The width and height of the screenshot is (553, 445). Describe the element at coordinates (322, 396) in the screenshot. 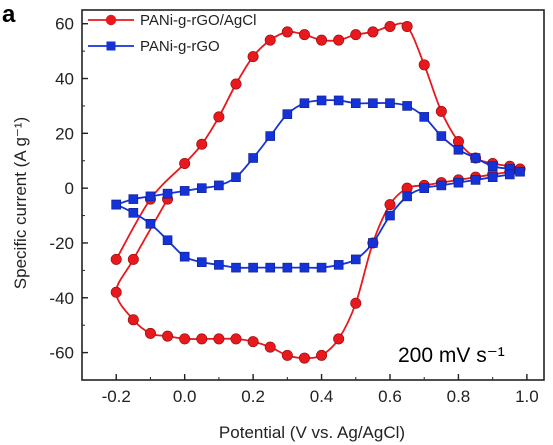

I see `x-tick-label: 0.4` at that location.